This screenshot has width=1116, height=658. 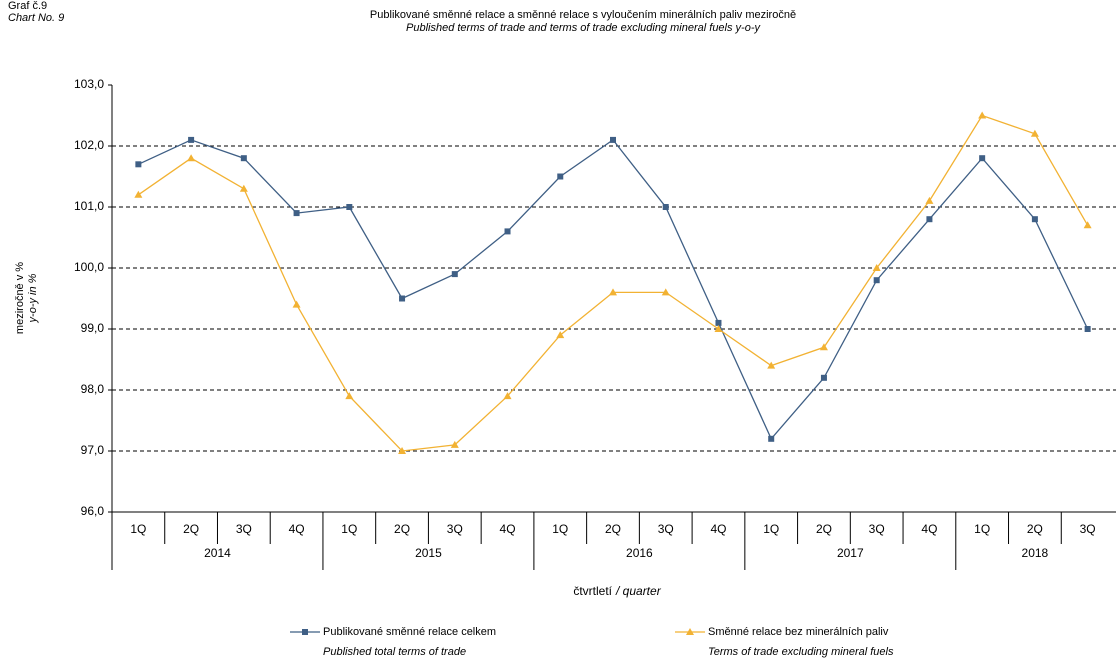 I want to click on y-tick-label: 103,0, so click(x=89, y=84).